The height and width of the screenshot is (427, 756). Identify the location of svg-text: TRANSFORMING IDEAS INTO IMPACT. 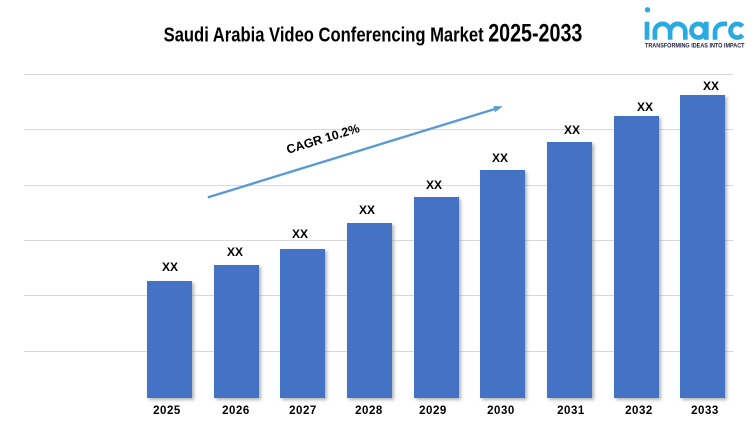
(695, 46).